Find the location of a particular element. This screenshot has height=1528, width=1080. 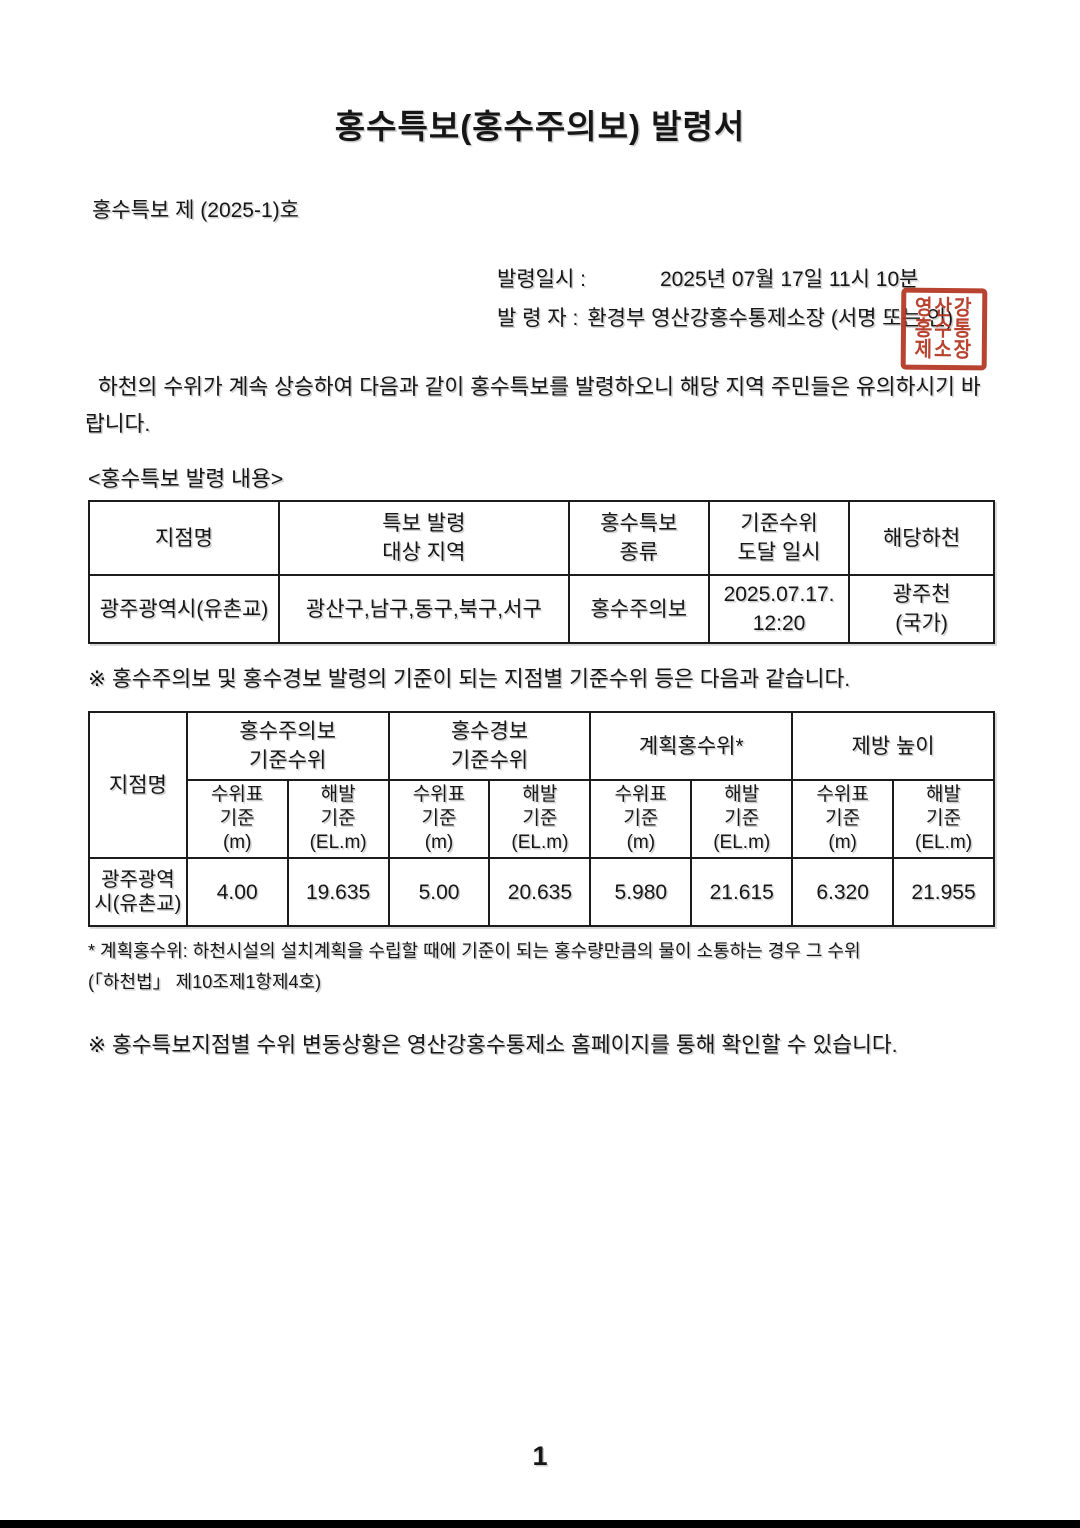

col-header-river: 해당하천 is located at coordinates (921, 538).